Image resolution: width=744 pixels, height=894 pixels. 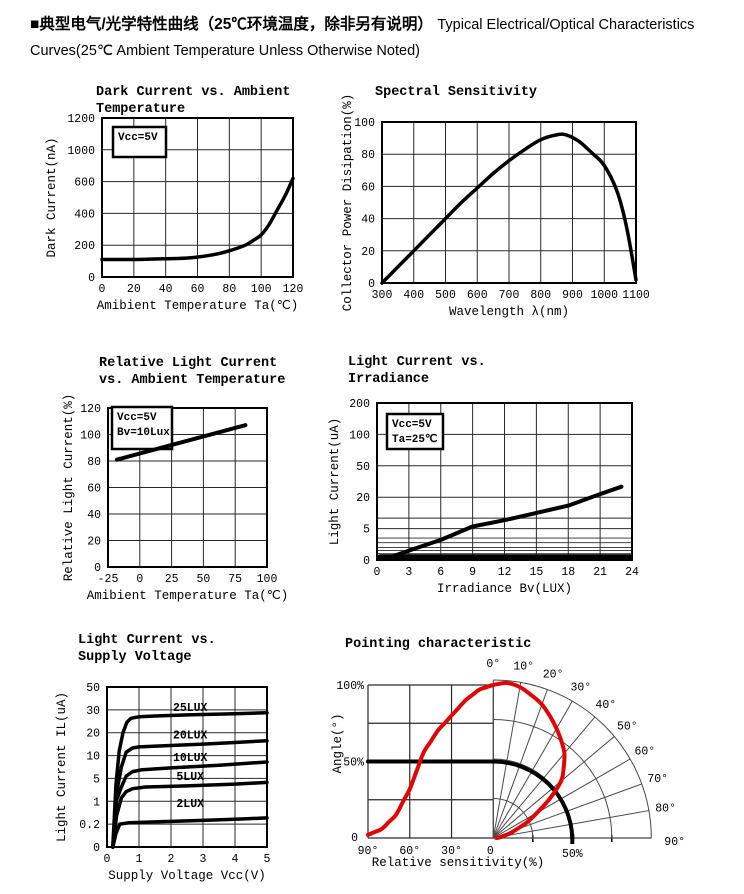 I want to click on series-curve-10lux, so click(x=190, y=804).